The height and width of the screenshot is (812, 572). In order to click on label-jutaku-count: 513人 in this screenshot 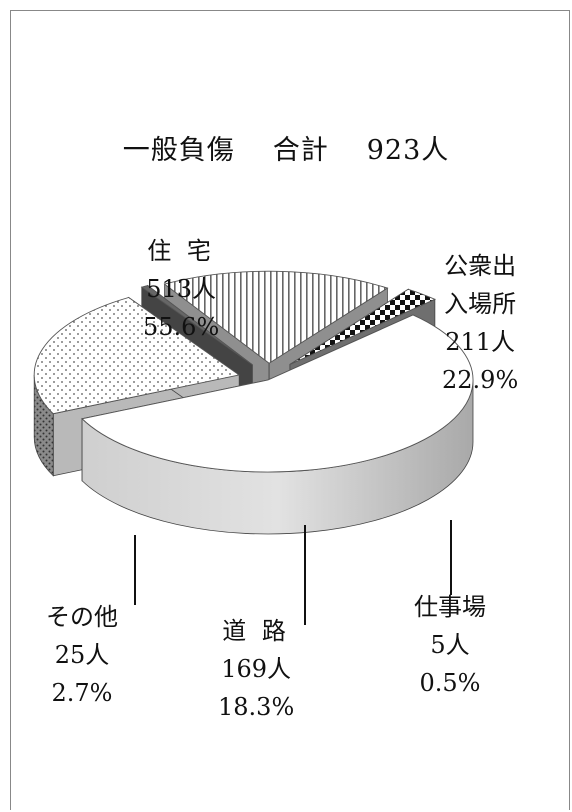, I will do `click(181, 289)`.